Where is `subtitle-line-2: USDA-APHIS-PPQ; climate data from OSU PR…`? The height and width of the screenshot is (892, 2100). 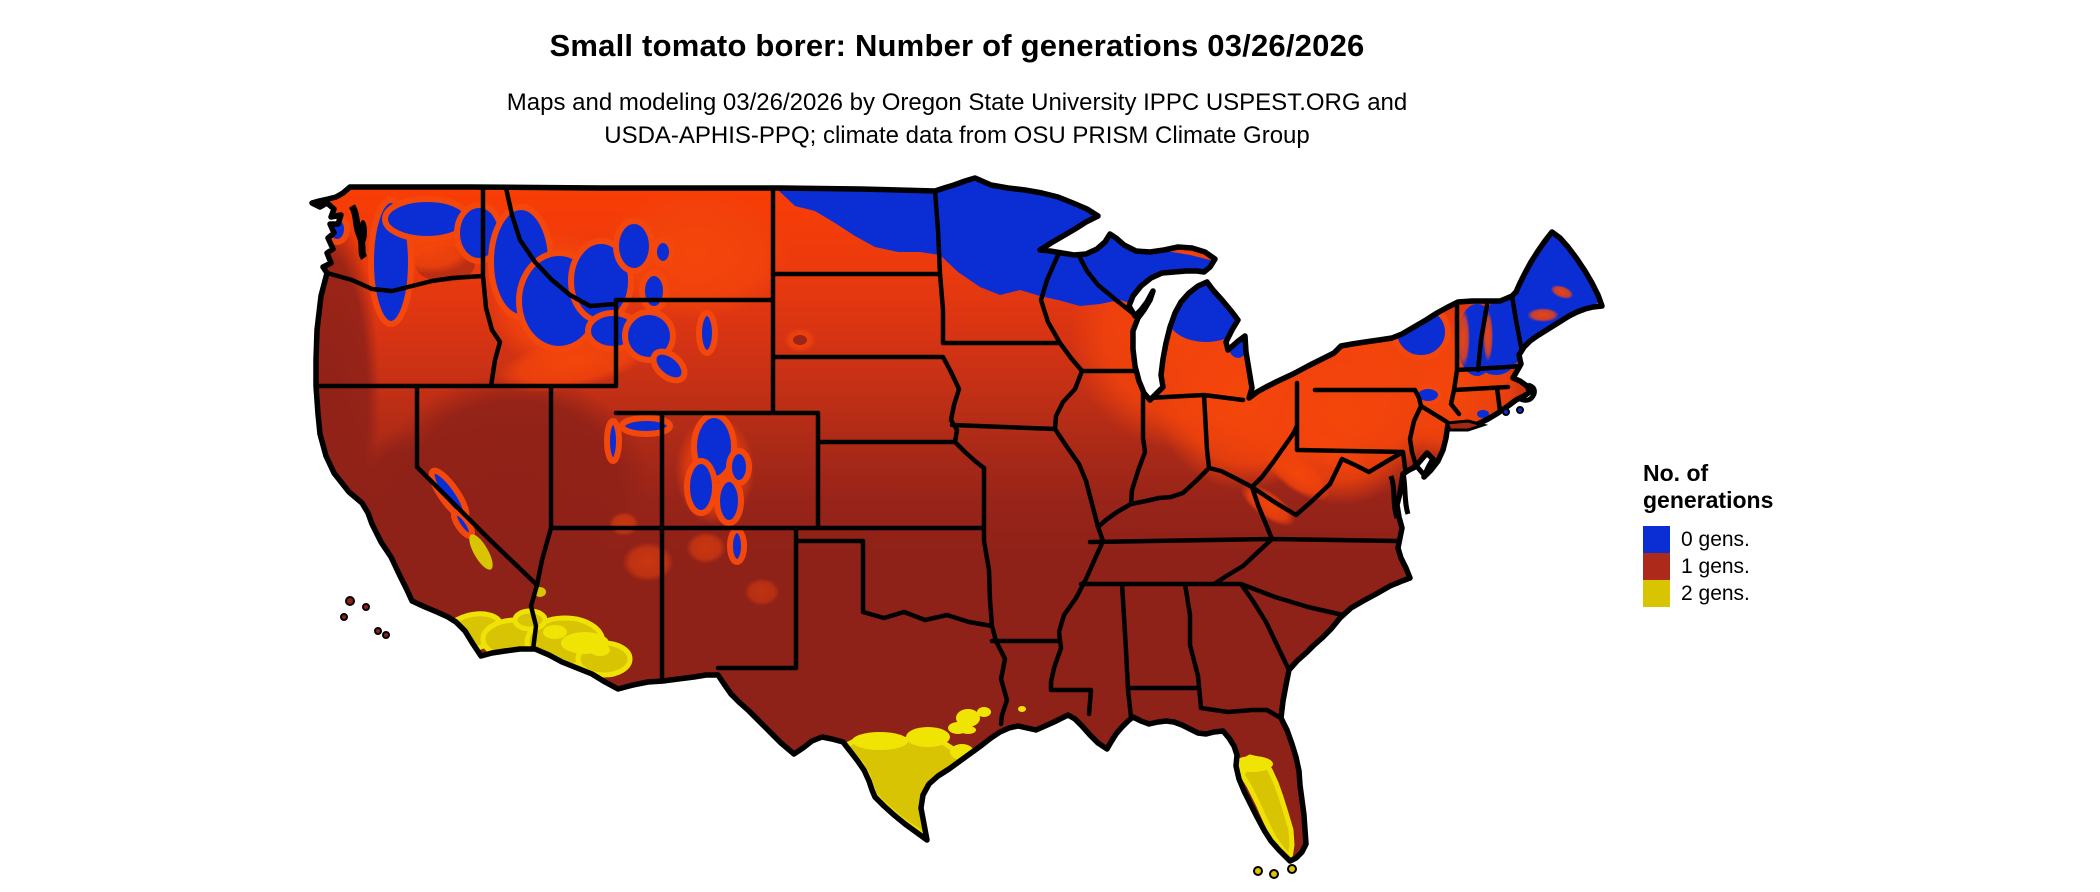
subtitle-line-2: USDA-APHIS-PPQ; climate data from OSU PR… is located at coordinates (957, 135).